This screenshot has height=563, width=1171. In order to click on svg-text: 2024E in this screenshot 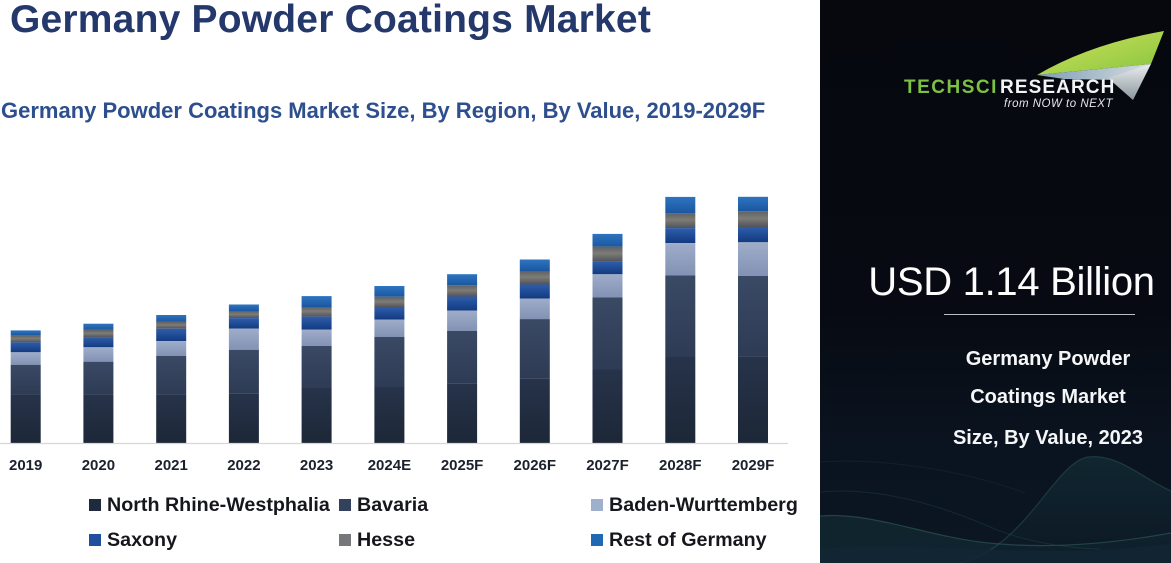, I will do `click(389, 465)`.